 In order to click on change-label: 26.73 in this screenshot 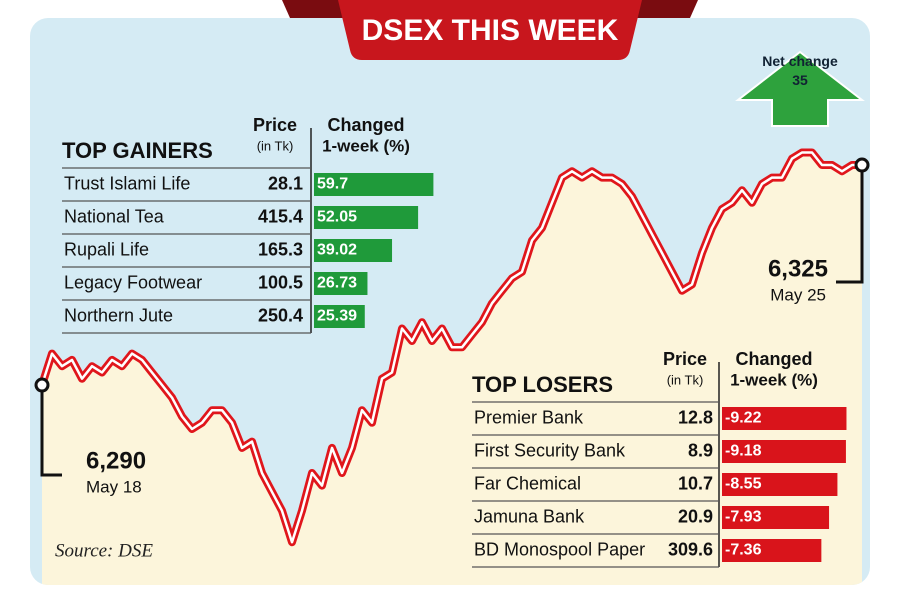, I will do `click(337, 283)`.